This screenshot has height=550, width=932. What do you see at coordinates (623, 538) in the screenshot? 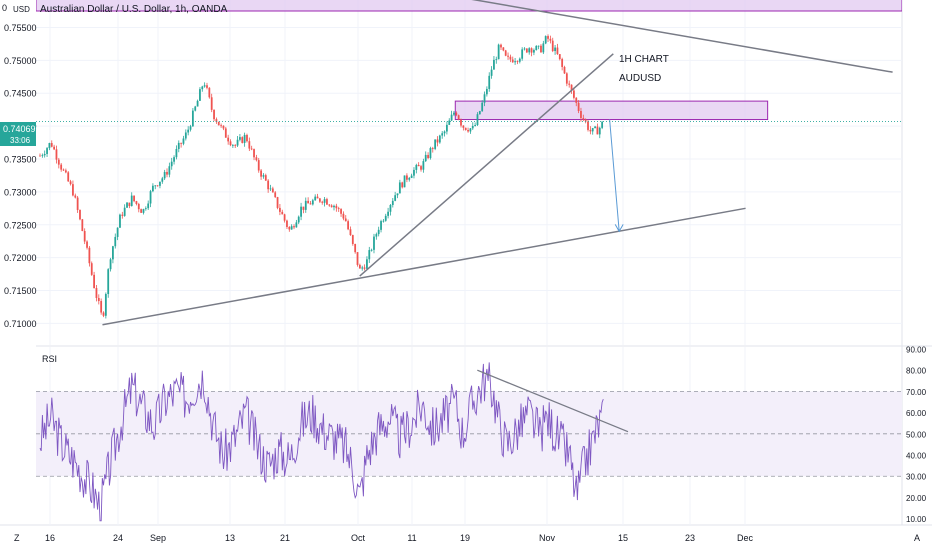
I see `x-tick-label: 15` at bounding box center [623, 538].